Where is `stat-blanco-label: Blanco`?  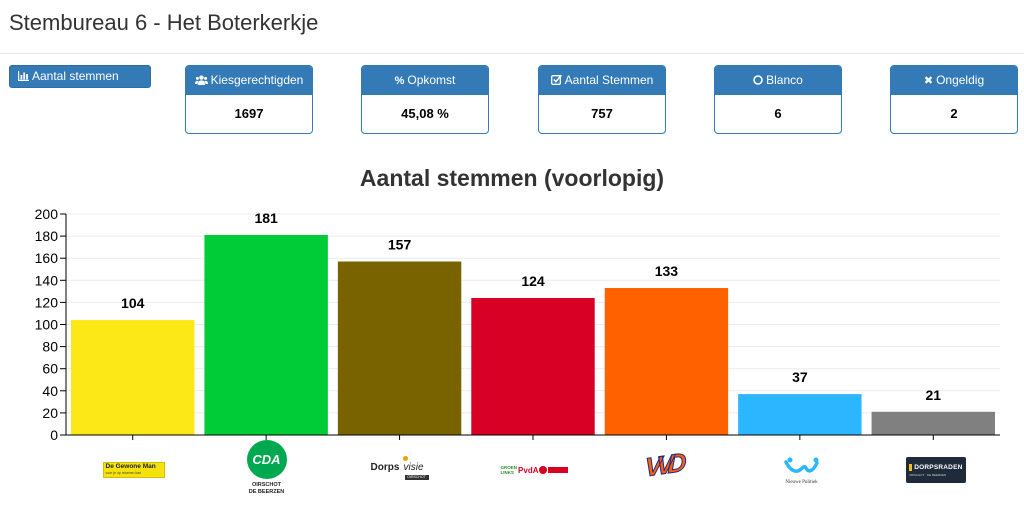 stat-blanco-label: Blanco is located at coordinates (784, 80).